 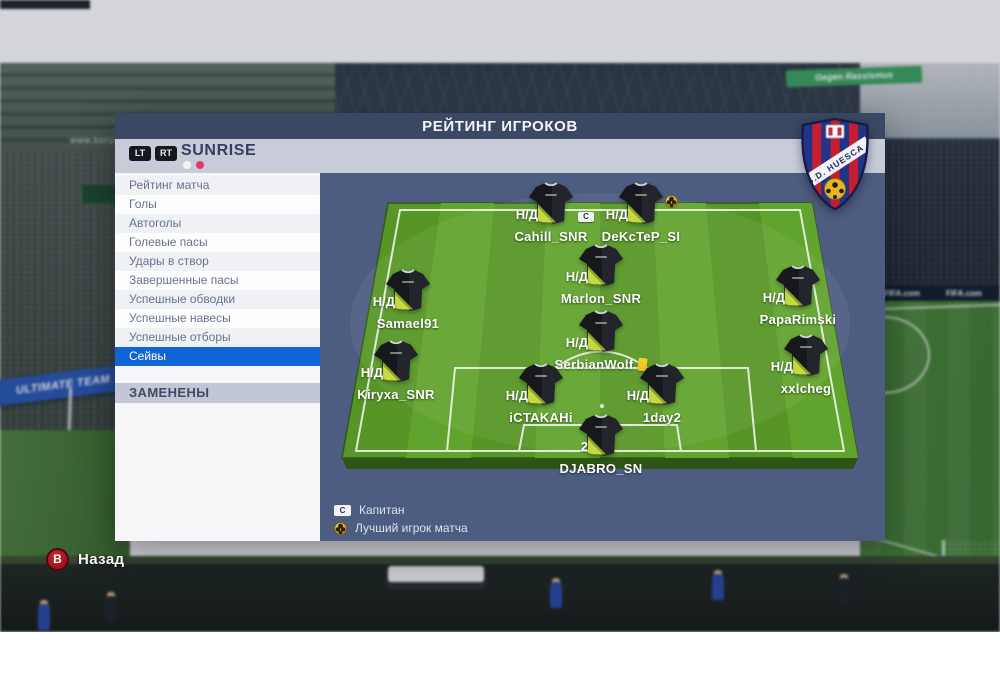 What do you see at coordinates (193, 165) in the screenshot?
I see `team-pagination-dots` at bounding box center [193, 165].